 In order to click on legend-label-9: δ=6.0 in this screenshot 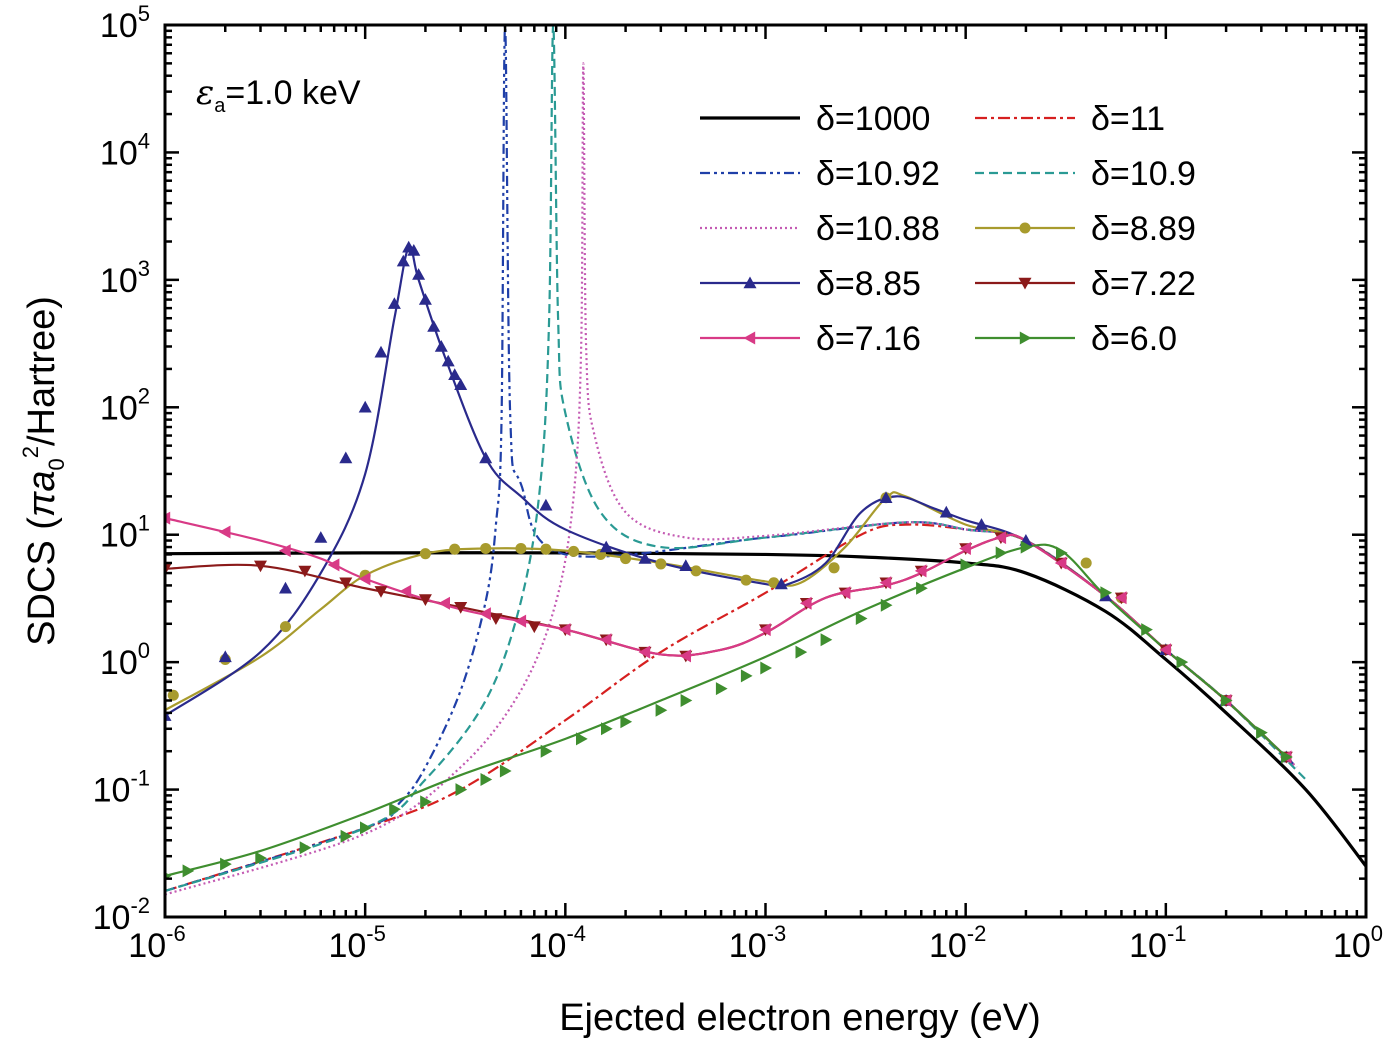, I will do `click(1134, 339)`.